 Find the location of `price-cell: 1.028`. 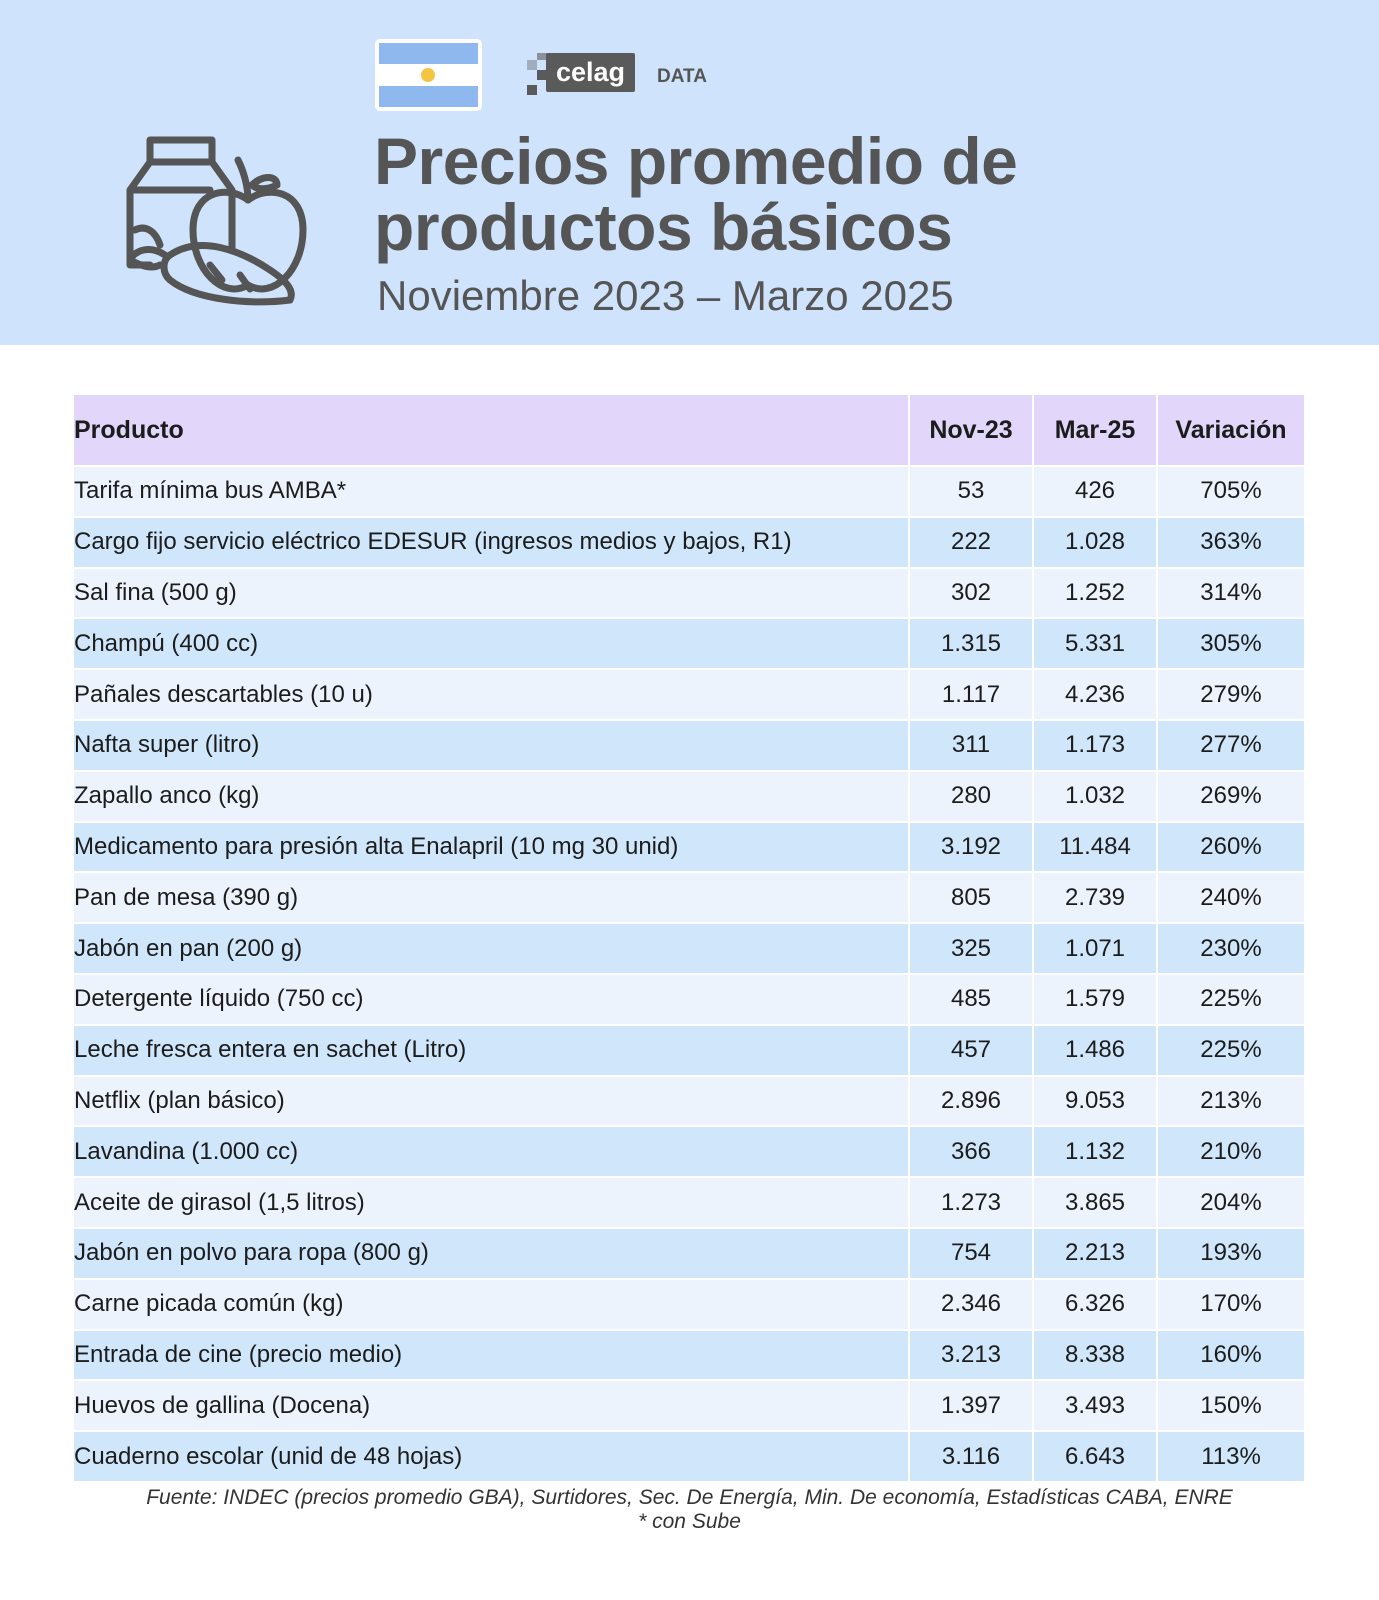

price-cell: 1.028 is located at coordinates (1094, 541).